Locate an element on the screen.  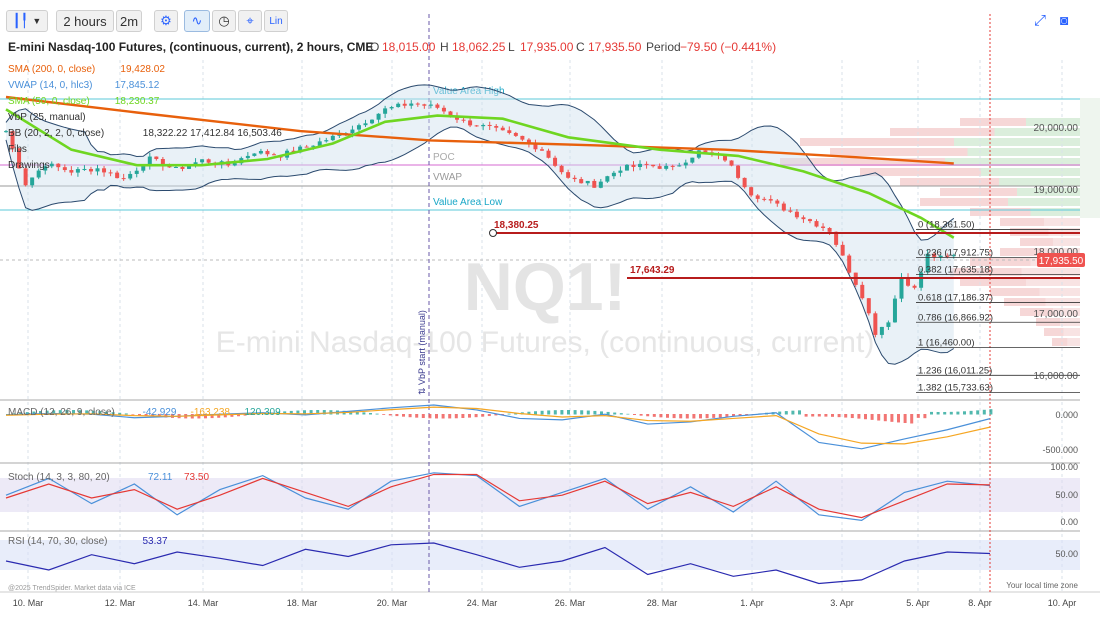
camera-icon: ◙ is located at coordinates (1064, 20).